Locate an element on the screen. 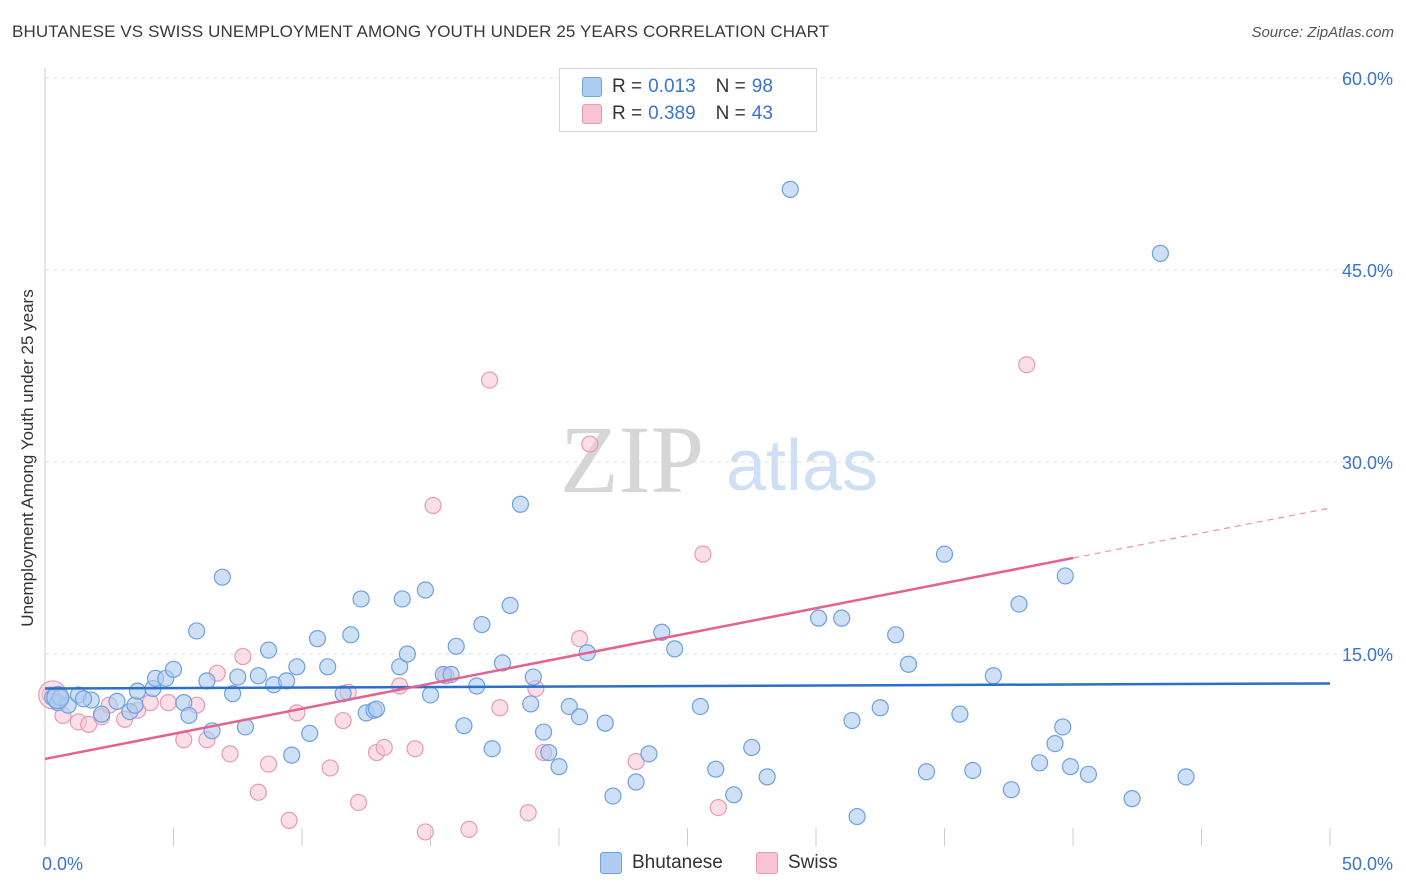 Image resolution: width=1406 pixels, height=892 pixels. bhutanese-swatch is located at coordinates (592, 87).